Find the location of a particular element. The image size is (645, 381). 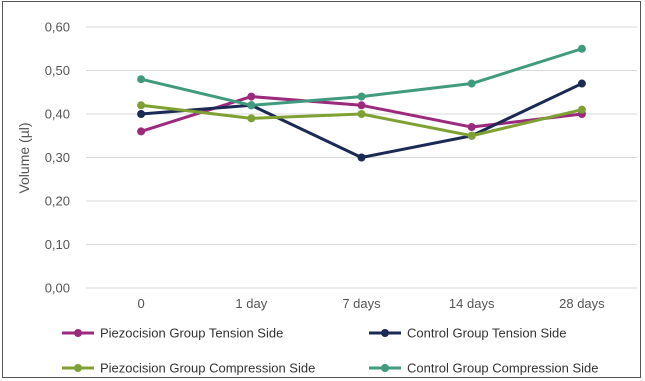

x-tick-label: 1 day is located at coordinates (251, 303).